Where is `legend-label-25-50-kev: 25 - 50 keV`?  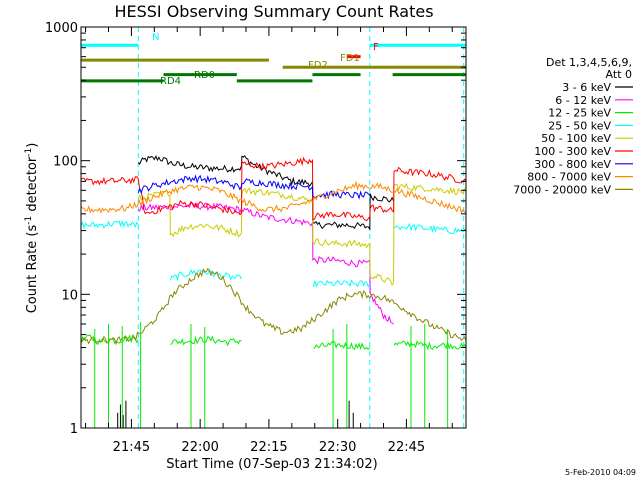 legend-label-25-50-kev: 25 - 50 keV is located at coordinates (579, 125).